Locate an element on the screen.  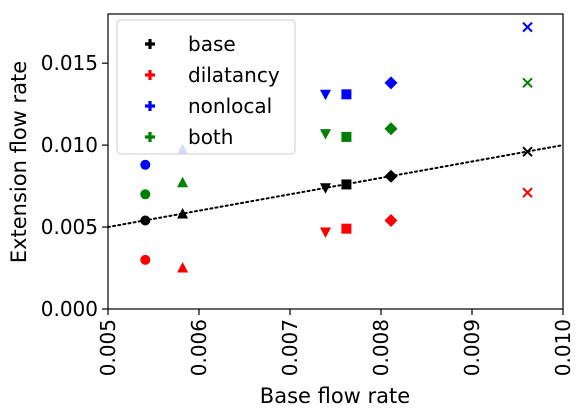
y-axis-label: Extension flow rate is located at coordinates (19, 162).